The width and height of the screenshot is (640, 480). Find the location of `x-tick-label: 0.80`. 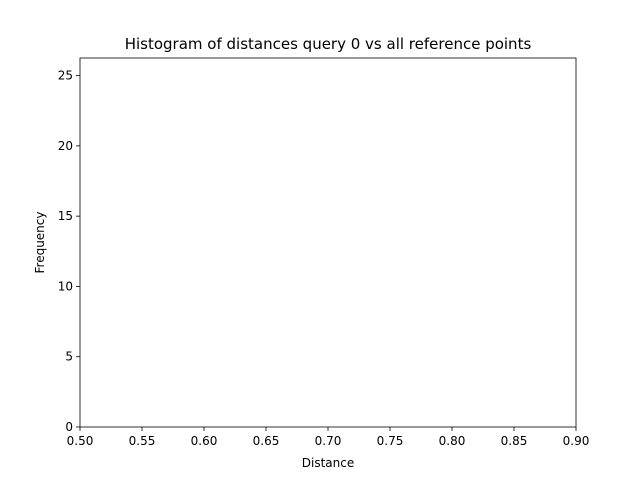

x-tick-label: 0.80 is located at coordinates (452, 441).